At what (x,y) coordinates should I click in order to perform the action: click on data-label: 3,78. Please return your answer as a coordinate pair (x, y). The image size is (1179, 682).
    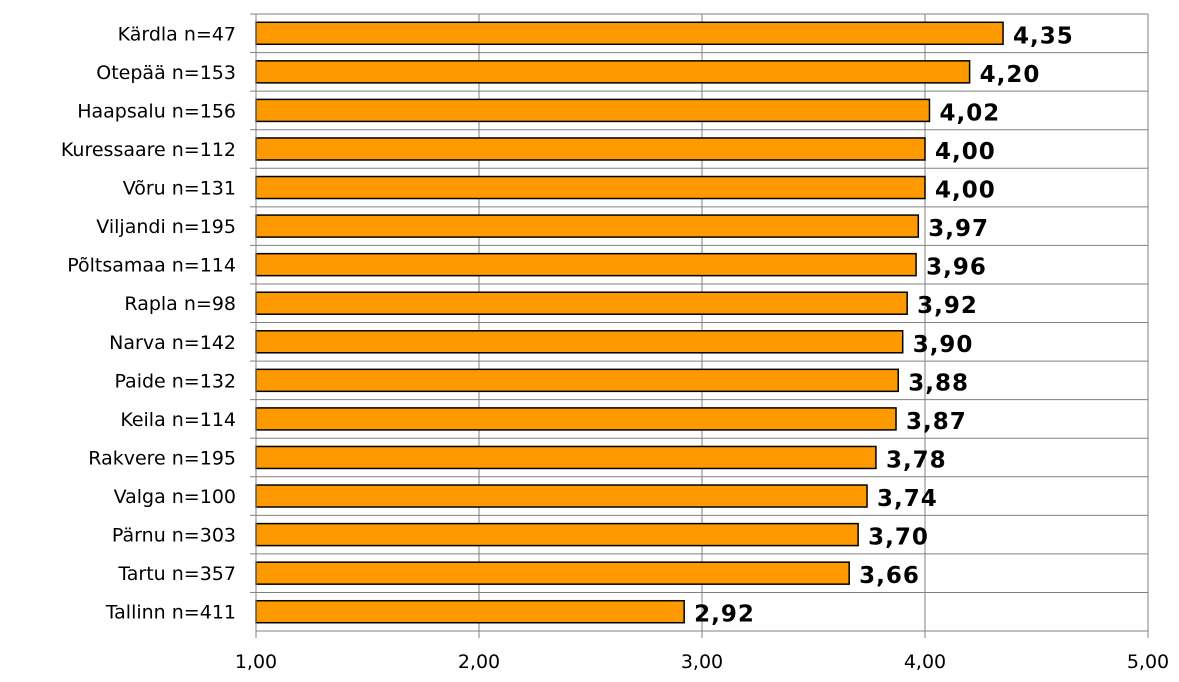
    Looking at the image, I should click on (916, 460).